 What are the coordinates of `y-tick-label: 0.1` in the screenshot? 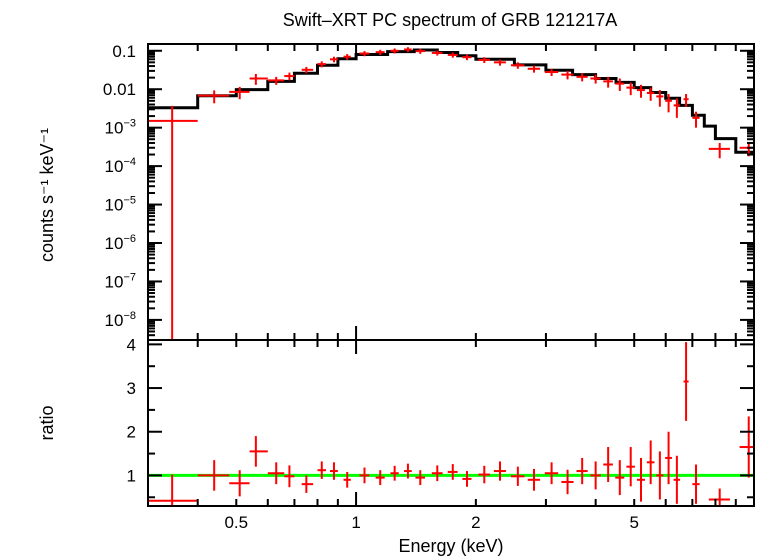 It's located at (124, 51).